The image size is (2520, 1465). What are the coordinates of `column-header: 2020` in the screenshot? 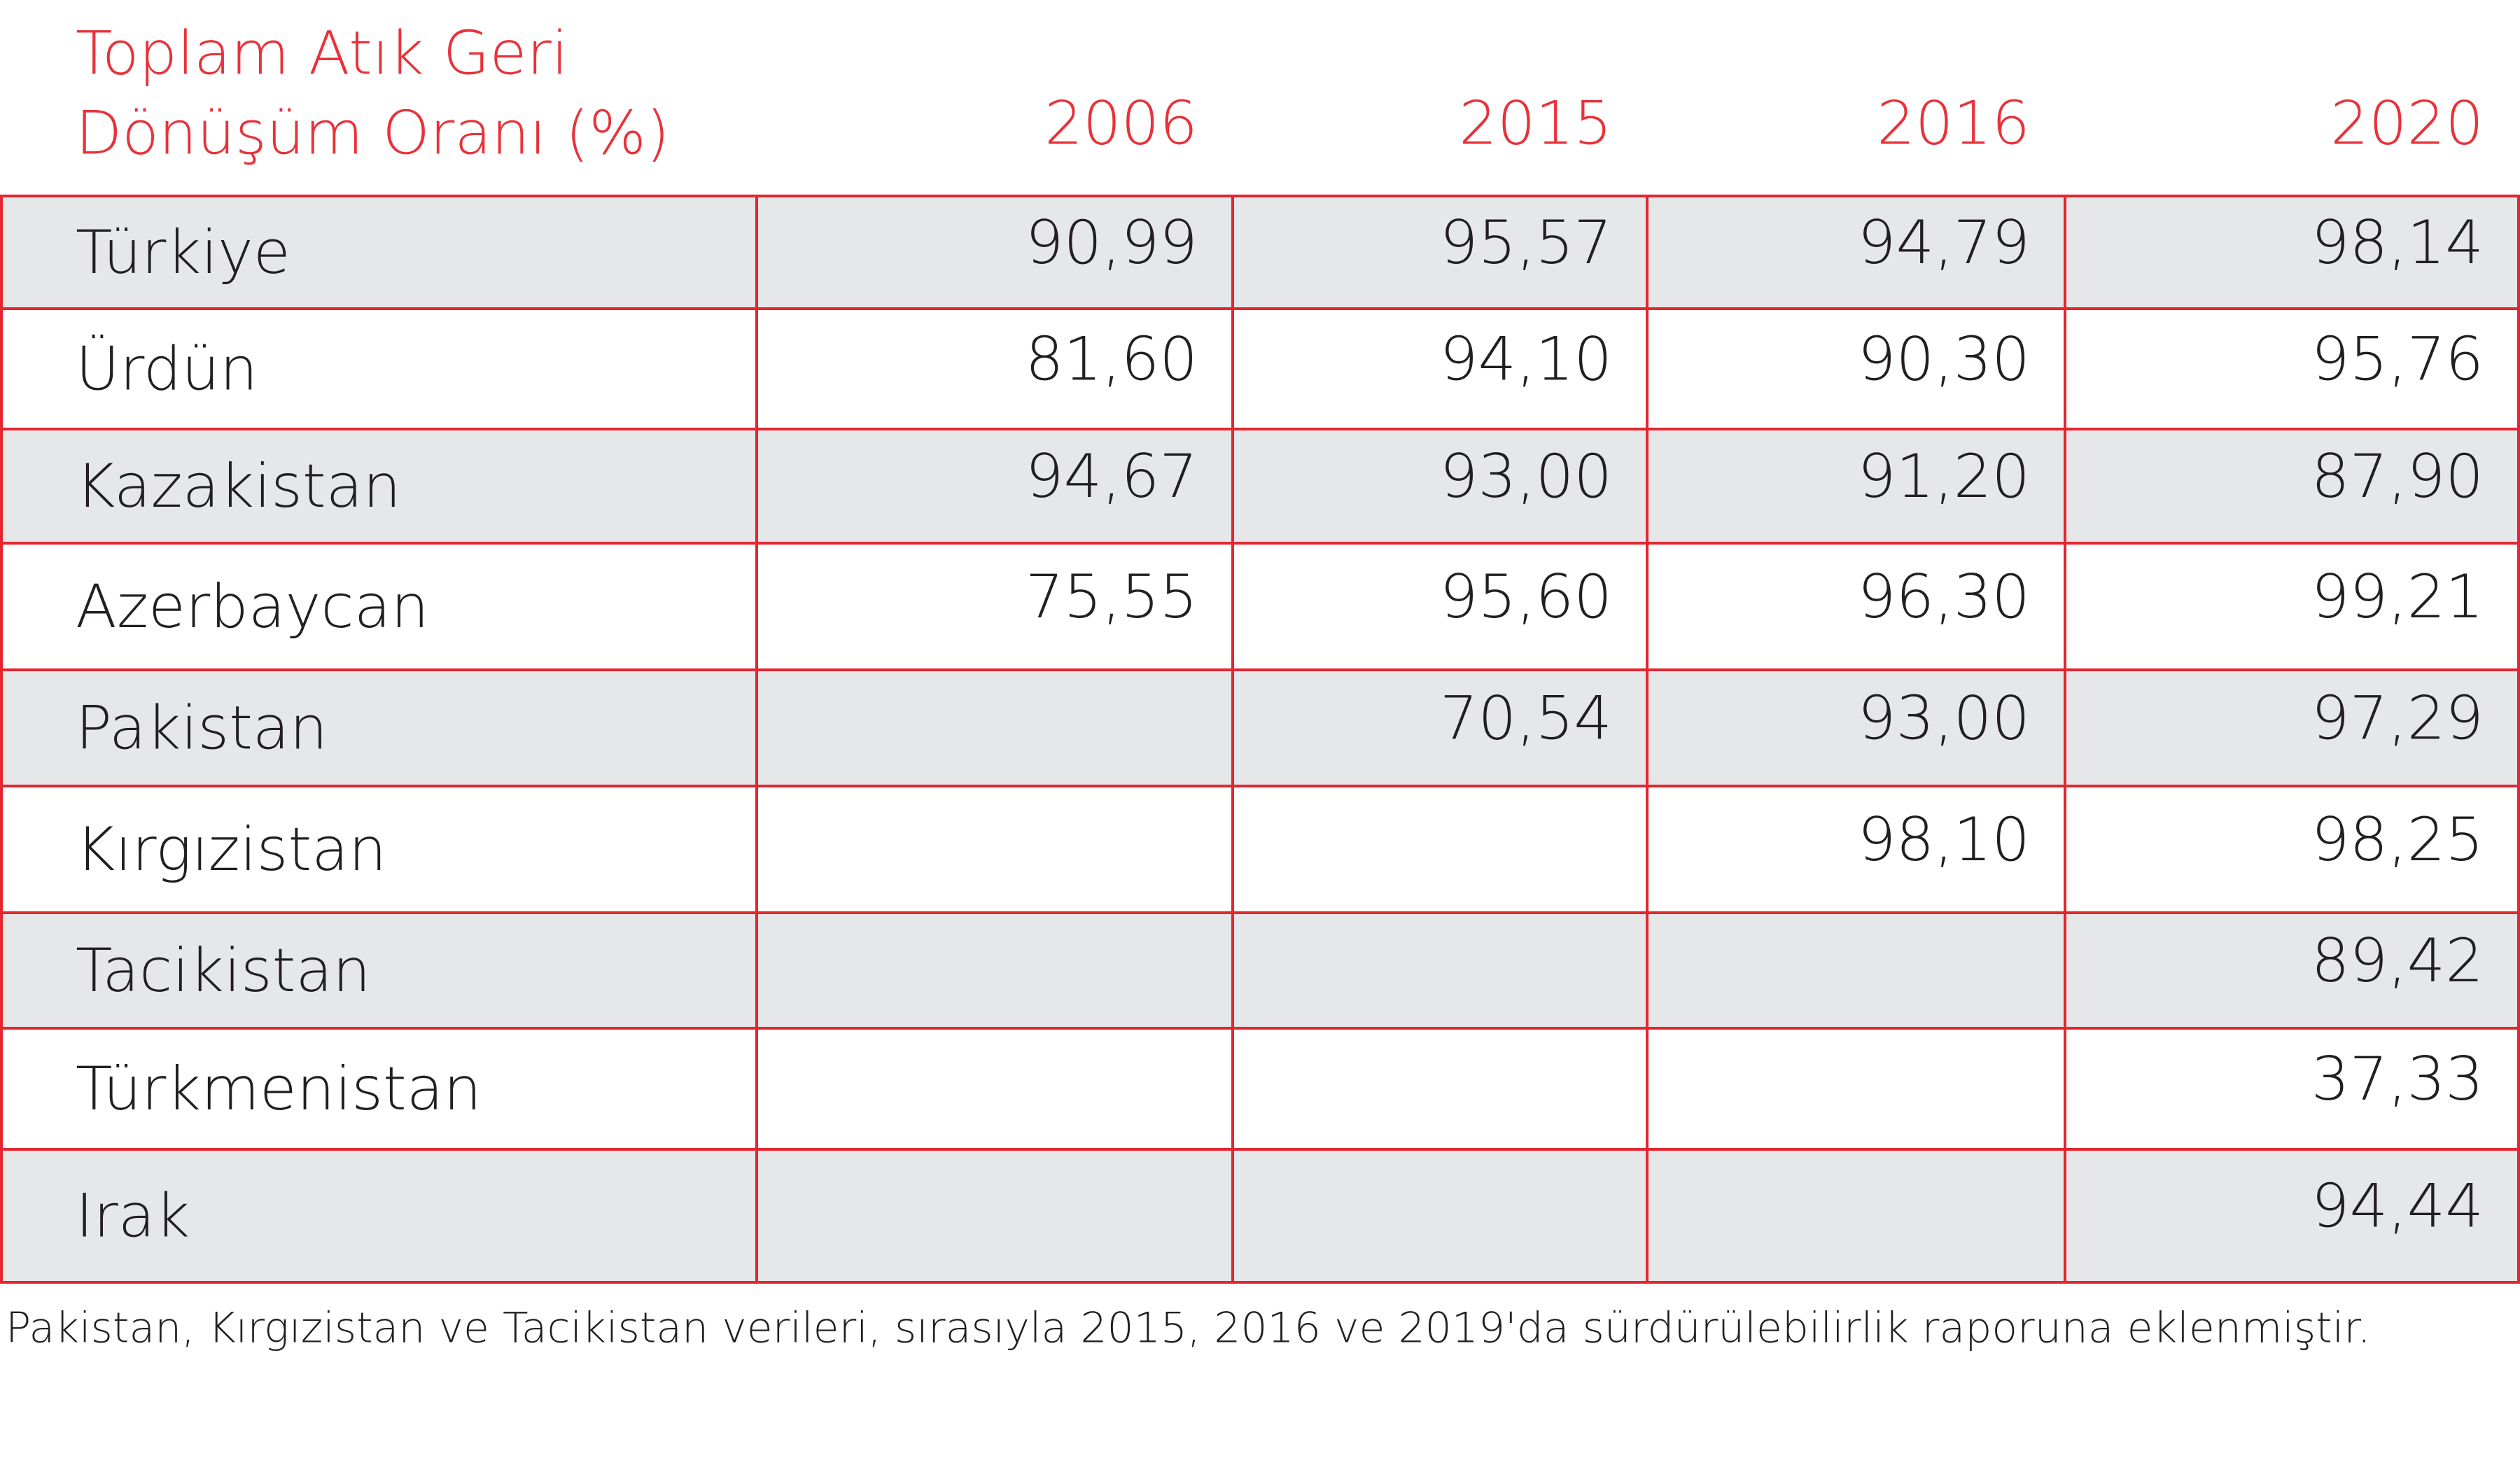 It's located at (2407, 124).